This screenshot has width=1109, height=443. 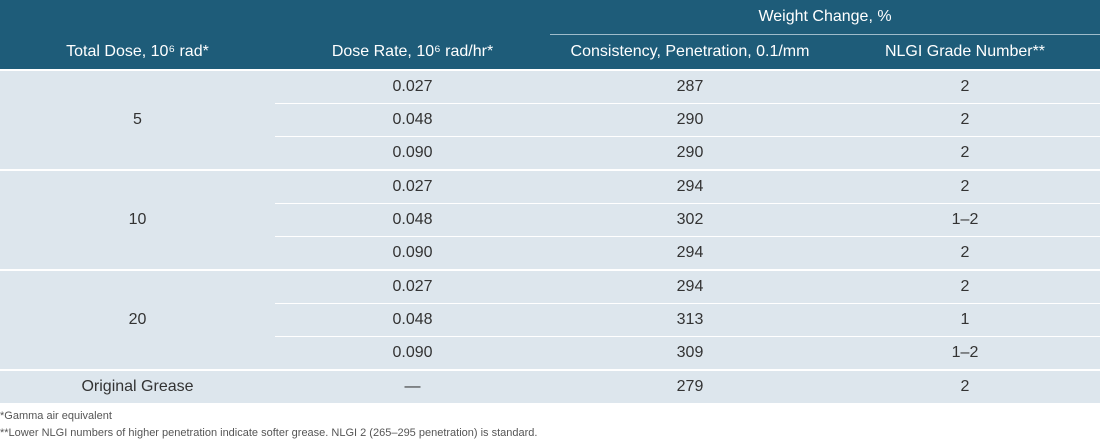 What do you see at coordinates (56, 416) in the screenshot?
I see `footnote: *Gamma air equivalent` at bounding box center [56, 416].